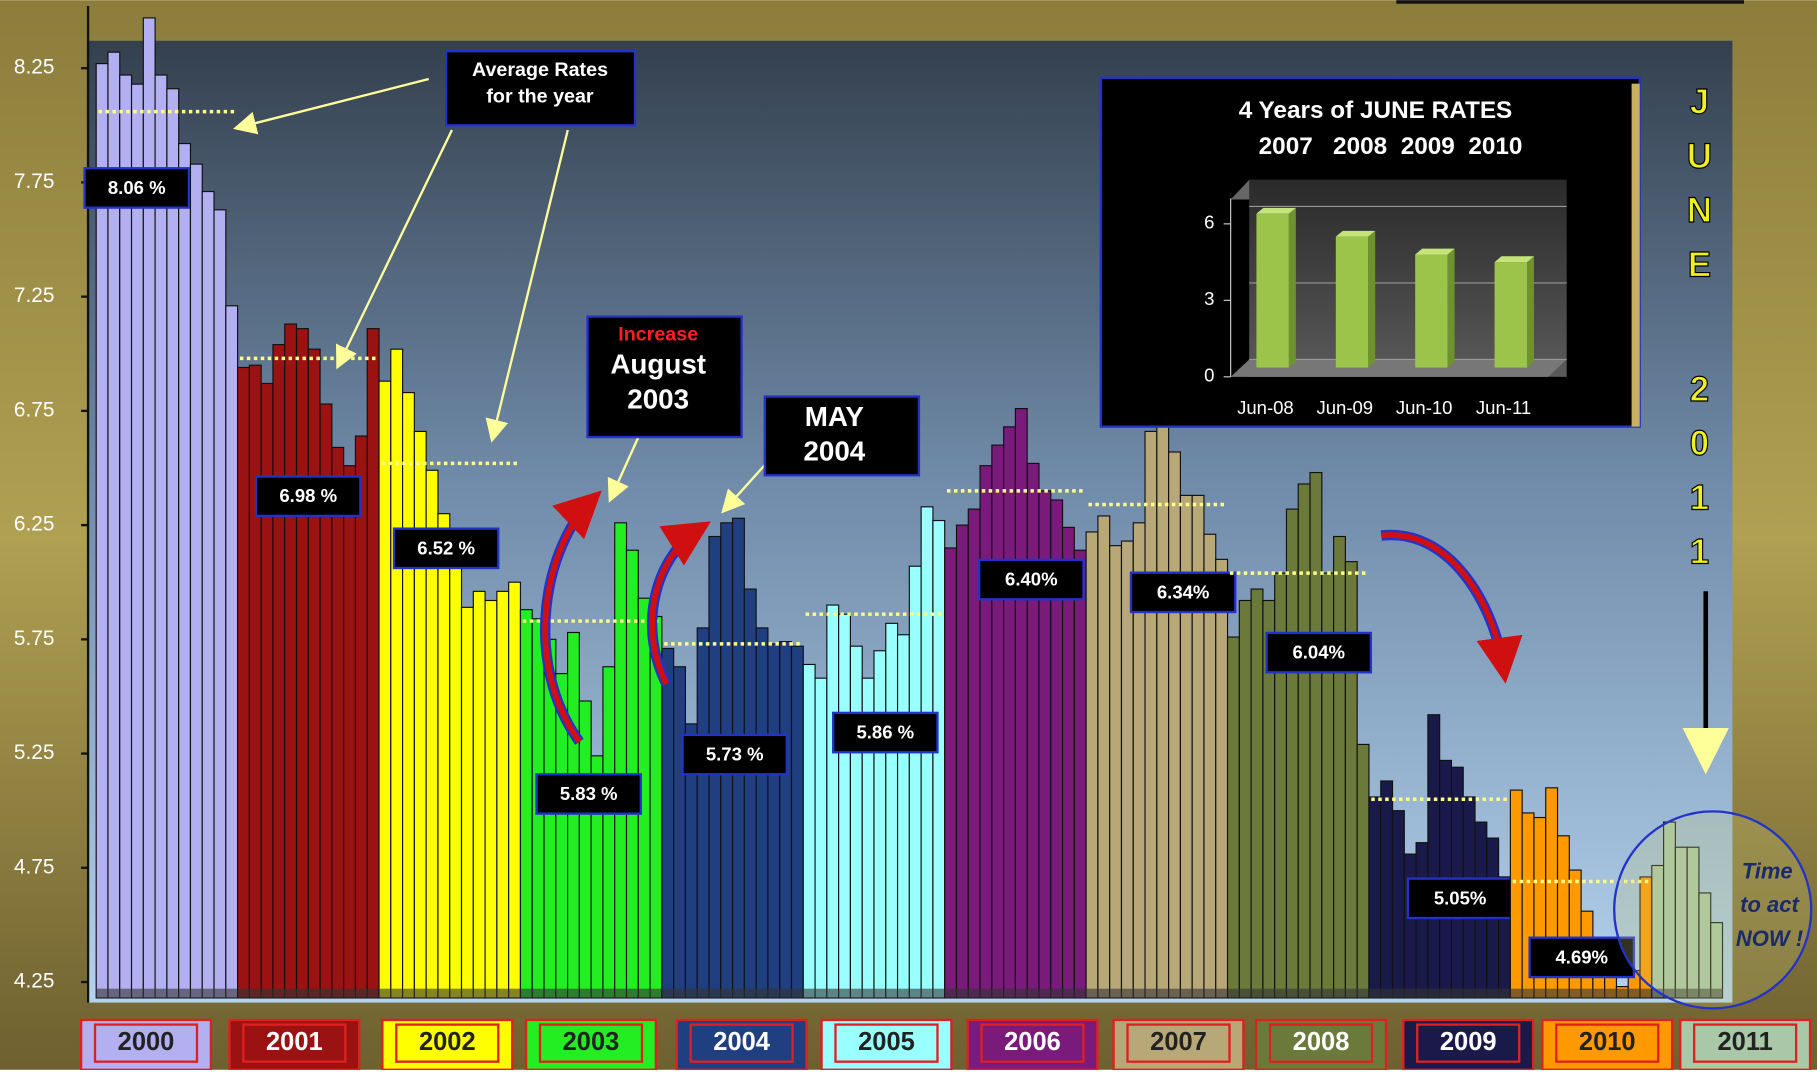 Image resolution: width=1817 pixels, height=1075 pixels. I want to click on y-tick-label: 6.75, so click(34, 409).